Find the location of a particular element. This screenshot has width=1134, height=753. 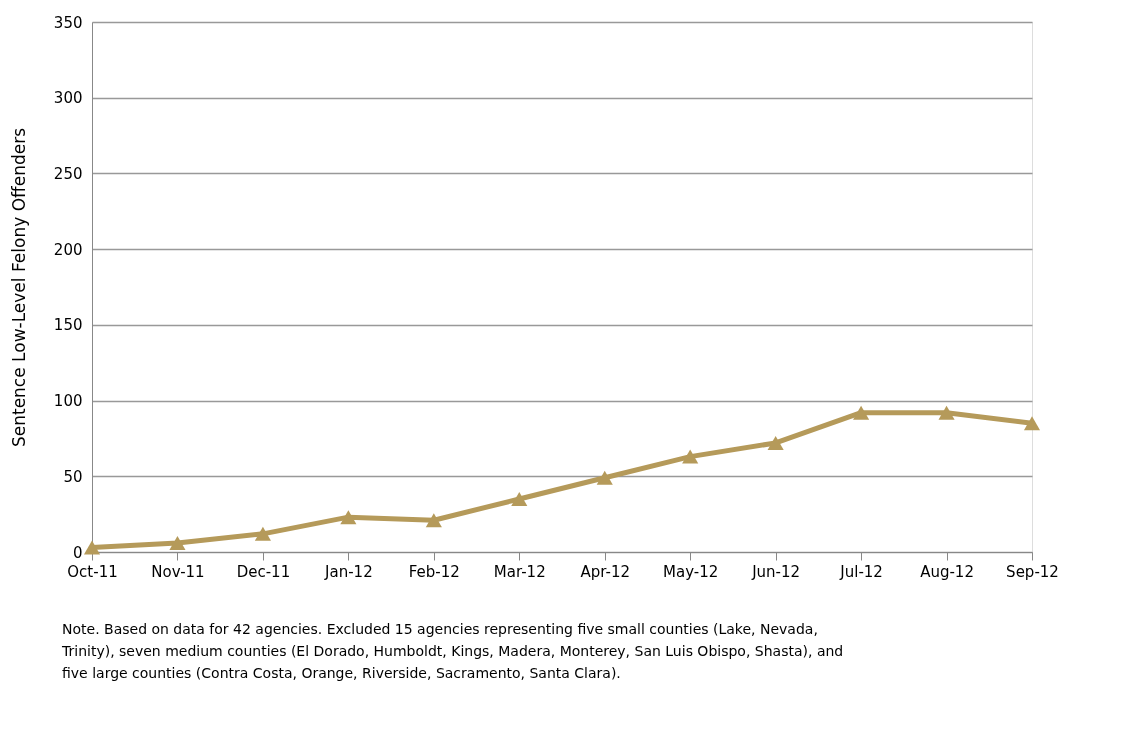

x-tick-label: Jul-12 is located at coordinates (861, 571).